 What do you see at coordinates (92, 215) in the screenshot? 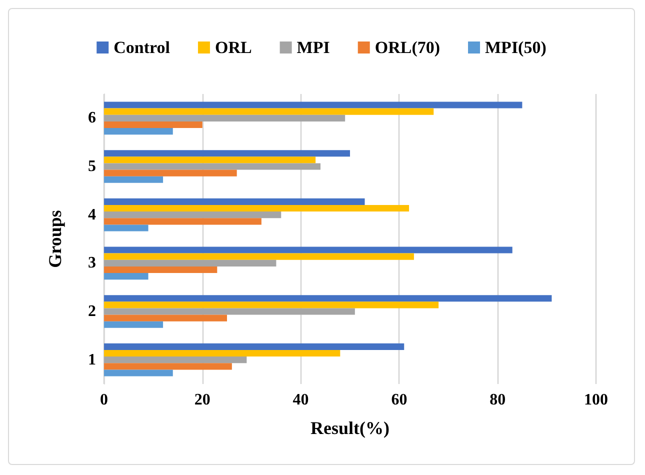
I see `y-tick-label: 4` at bounding box center [92, 215].